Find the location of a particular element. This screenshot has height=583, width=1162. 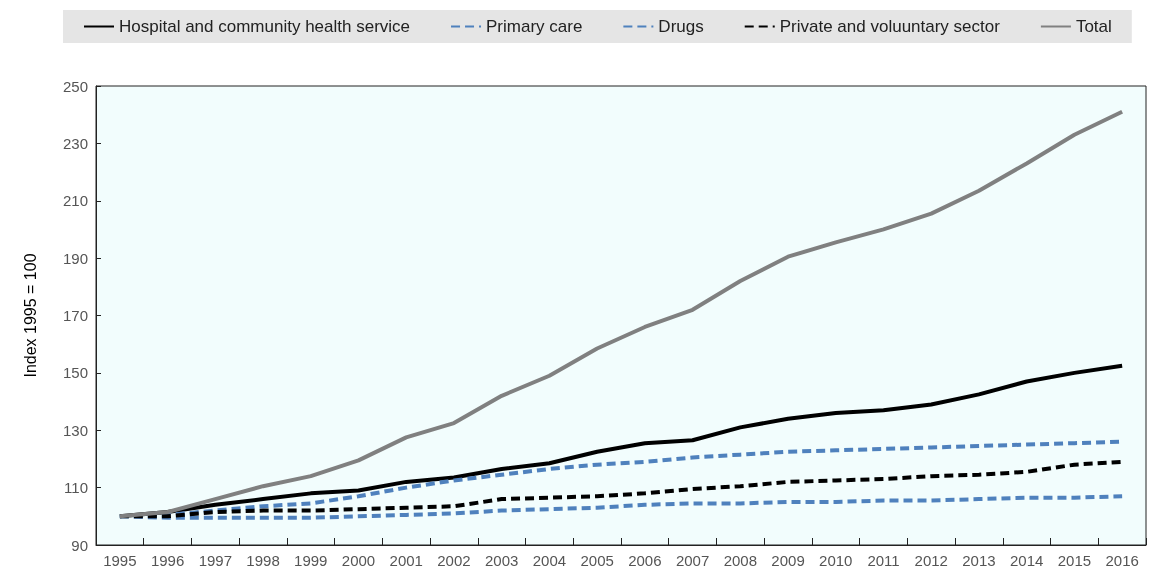

x-tick-label: 2001 is located at coordinates (406, 560).